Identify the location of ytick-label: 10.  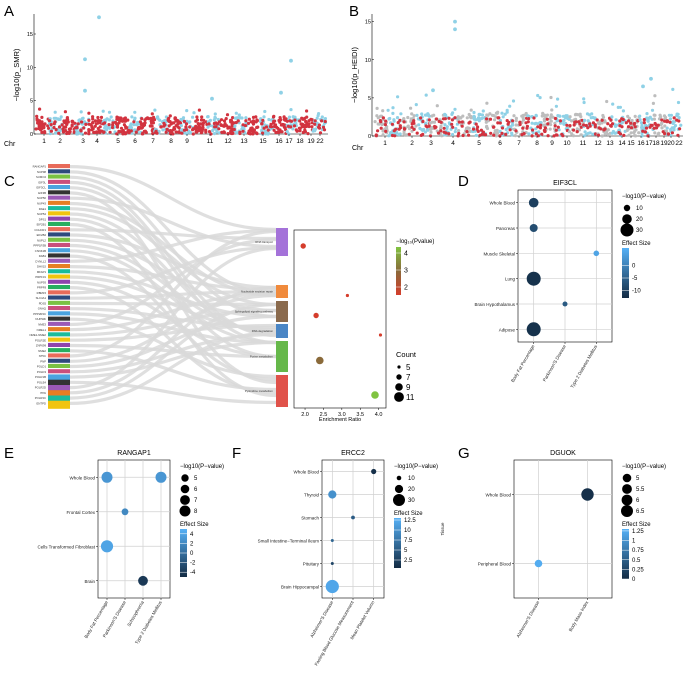
(30, 68).